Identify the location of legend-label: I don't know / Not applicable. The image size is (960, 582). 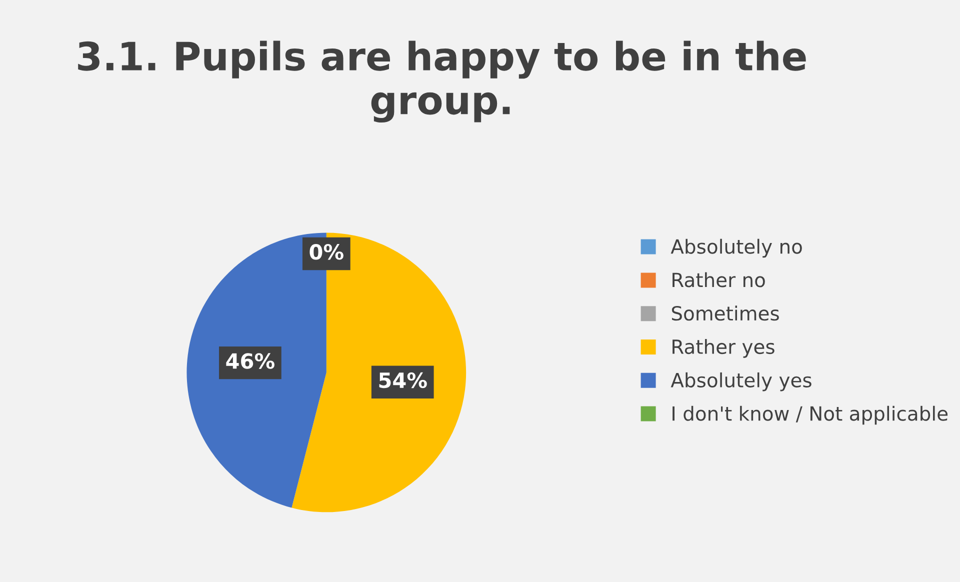
(810, 415).